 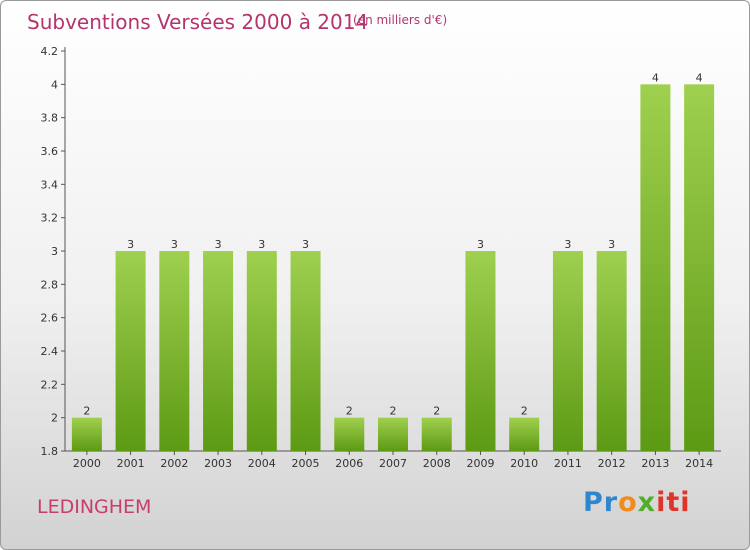 I want to click on x-tick-label: 2000, so click(x=87, y=463).